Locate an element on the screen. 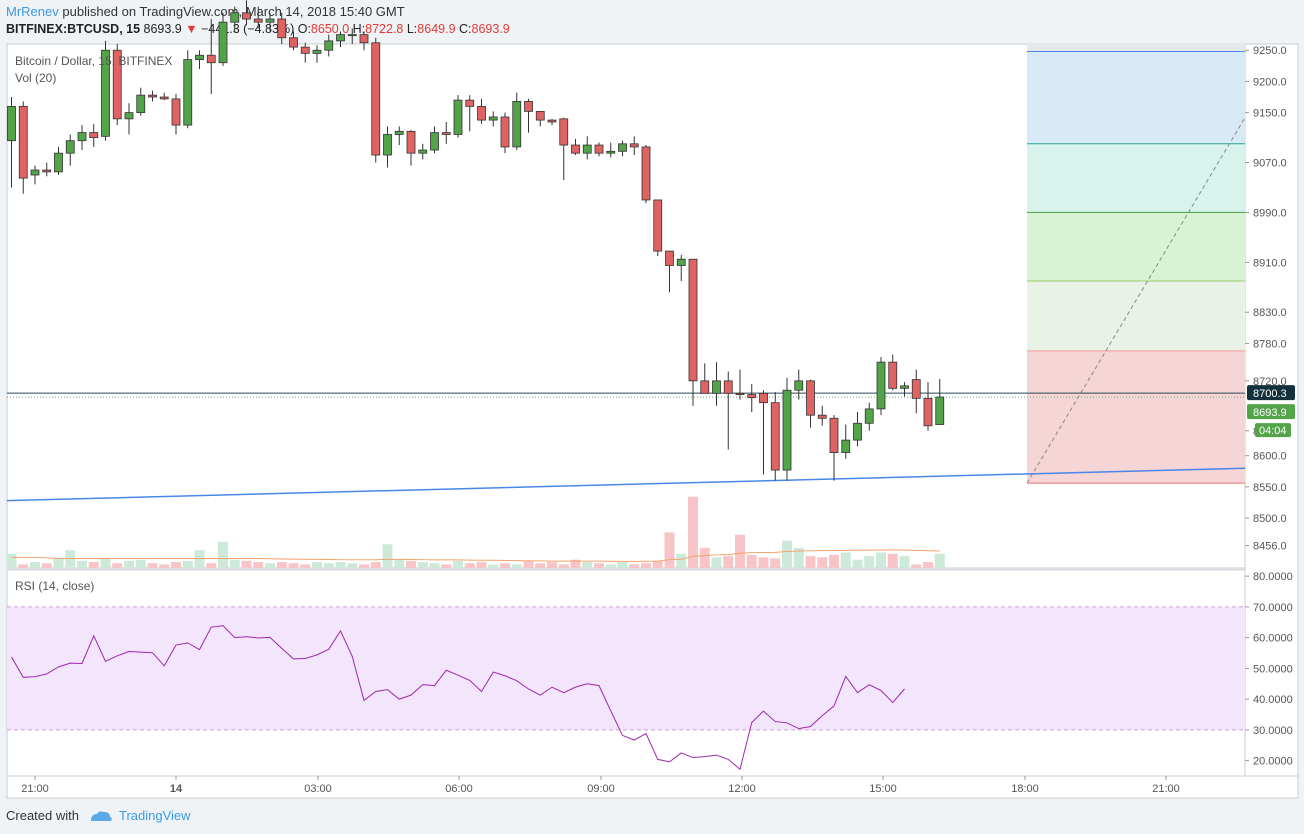 This screenshot has height=834, width=1304. price-tick-label: 8780.0 is located at coordinates (1270, 344).